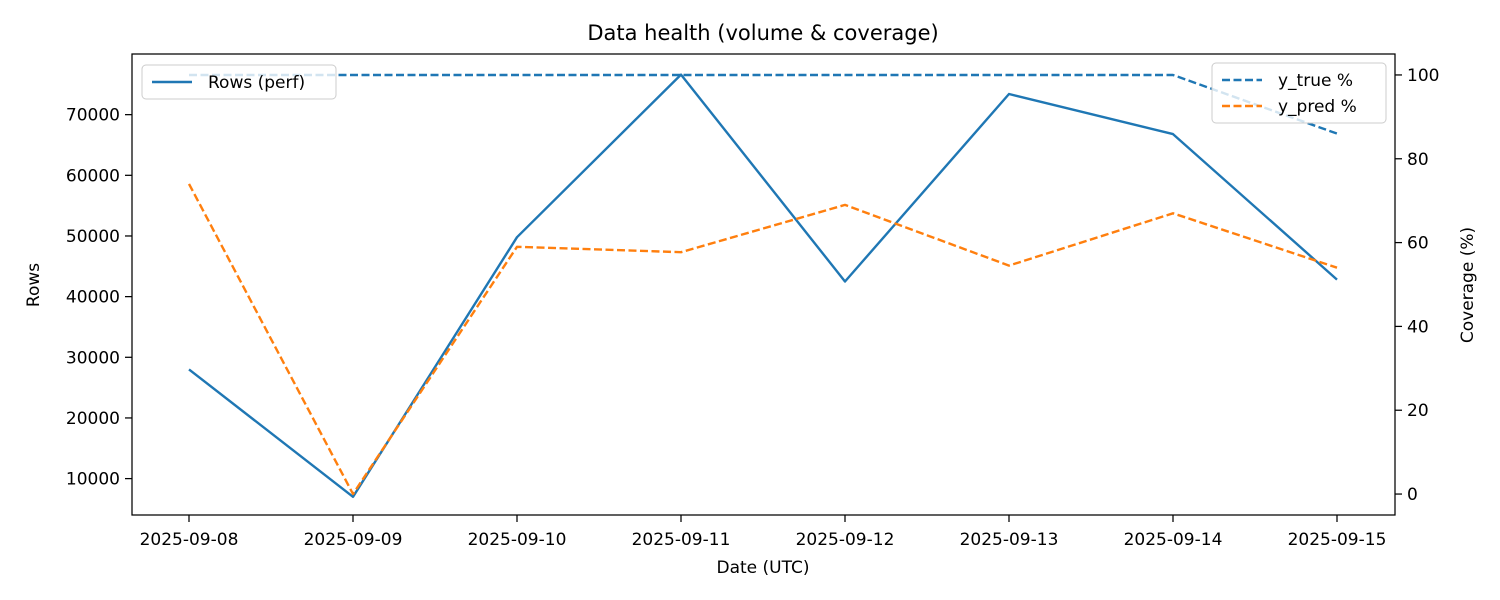 Image resolution: width=1500 pixels, height=600 pixels. What do you see at coordinates (256, 83) in the screenshot?
I see `legend-label: Rows (perf)` at bounding box center [256, 83].